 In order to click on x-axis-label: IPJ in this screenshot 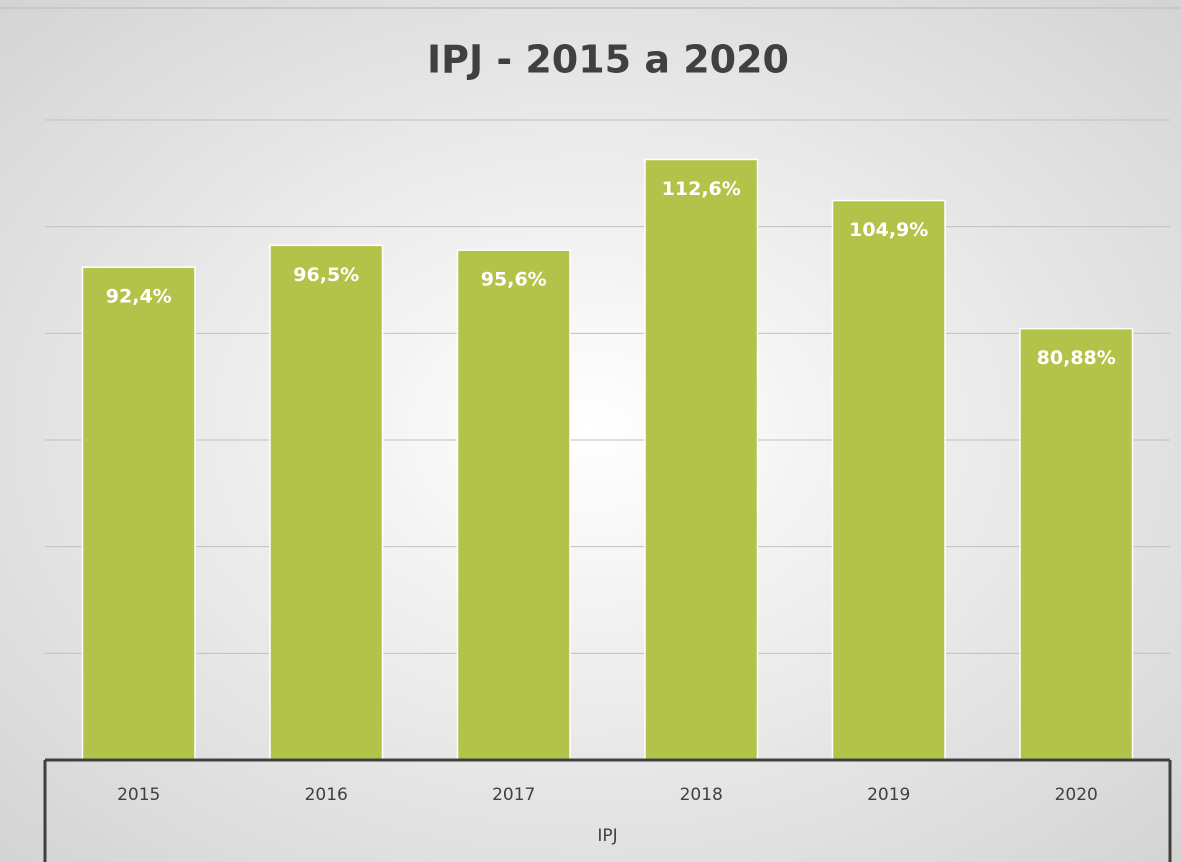, I will do `click(607, 836)`.